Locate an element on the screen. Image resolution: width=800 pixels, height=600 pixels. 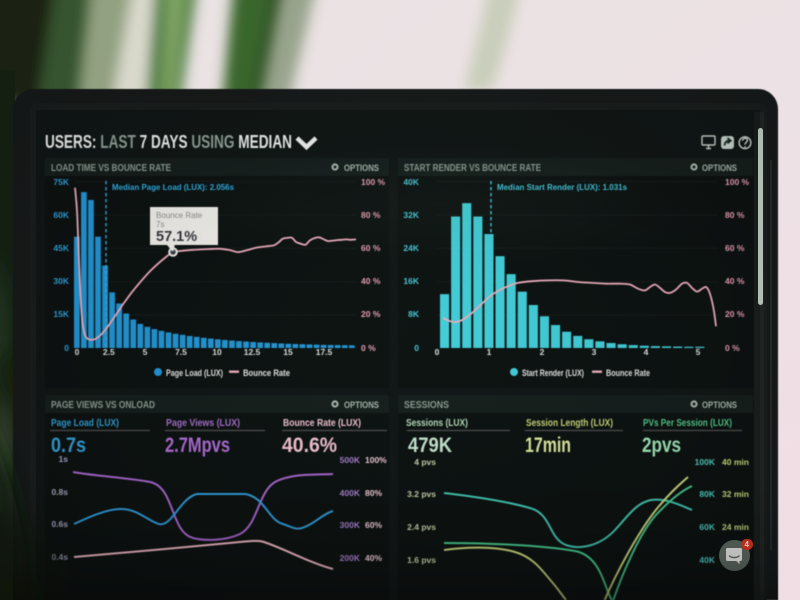
svg-text: 7s is located at coordinates (160, 224).